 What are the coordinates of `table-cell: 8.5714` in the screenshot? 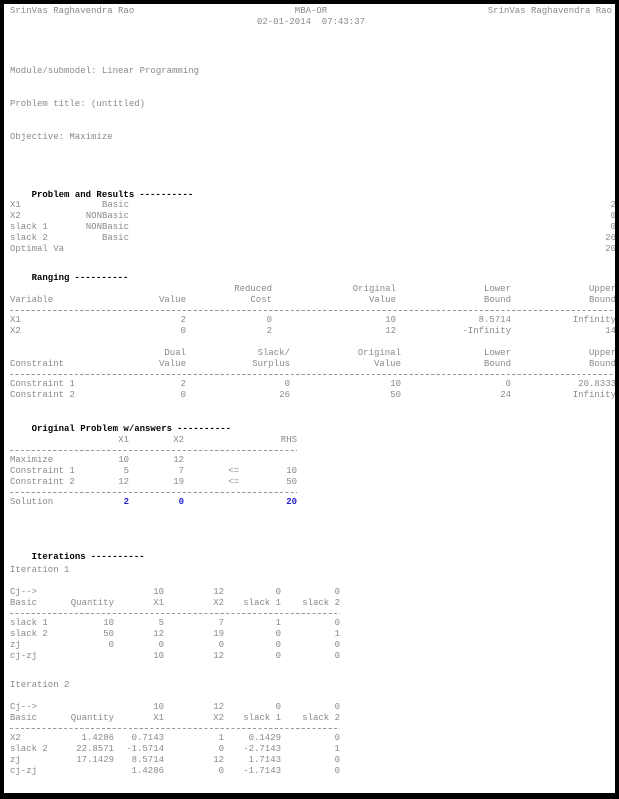 It's located at (494, 320).